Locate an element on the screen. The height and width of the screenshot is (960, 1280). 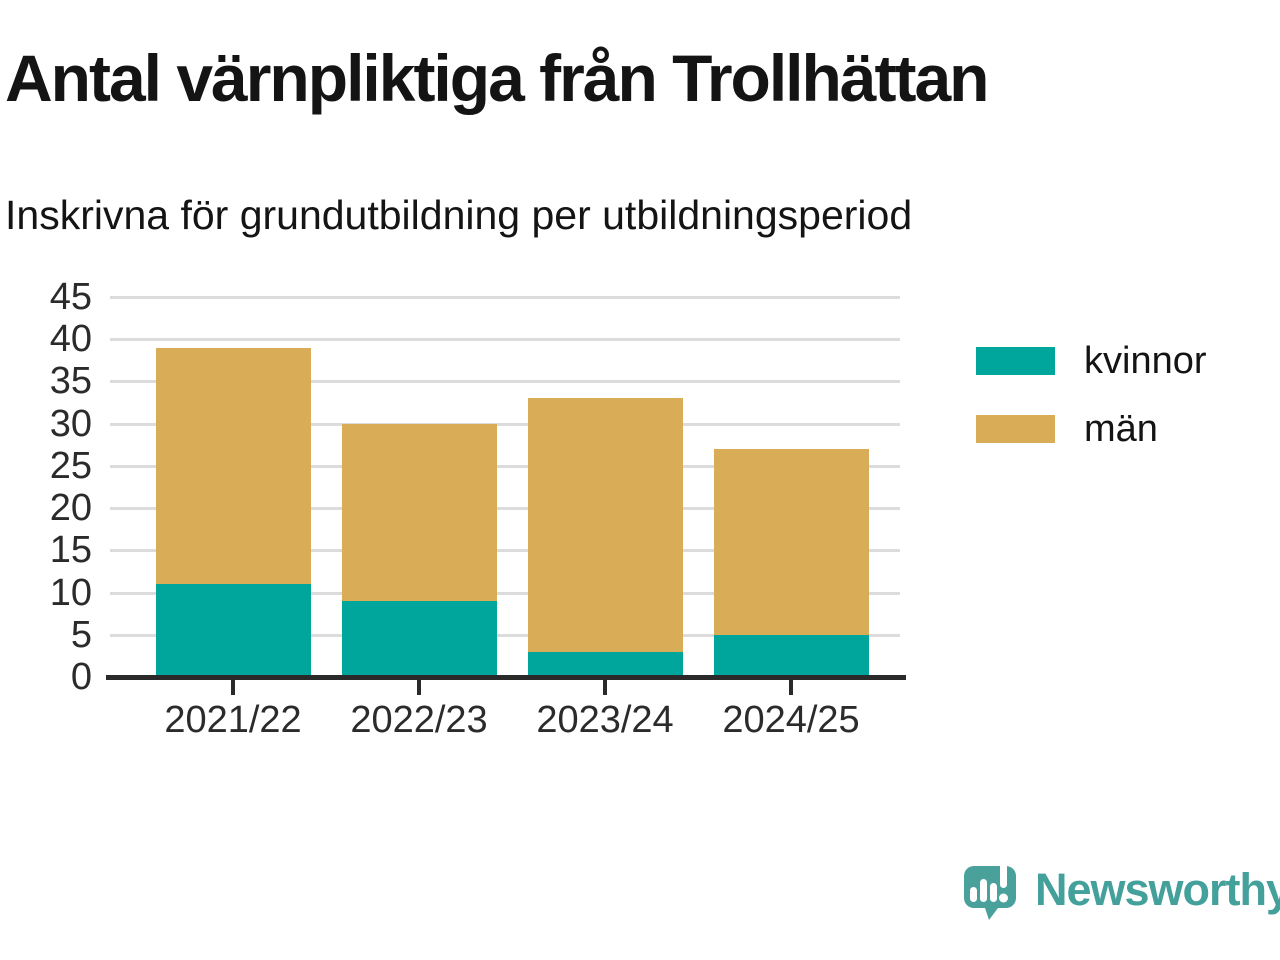
legend-label-kvinnor: kvinnor is located at coordinates (1145, 361).